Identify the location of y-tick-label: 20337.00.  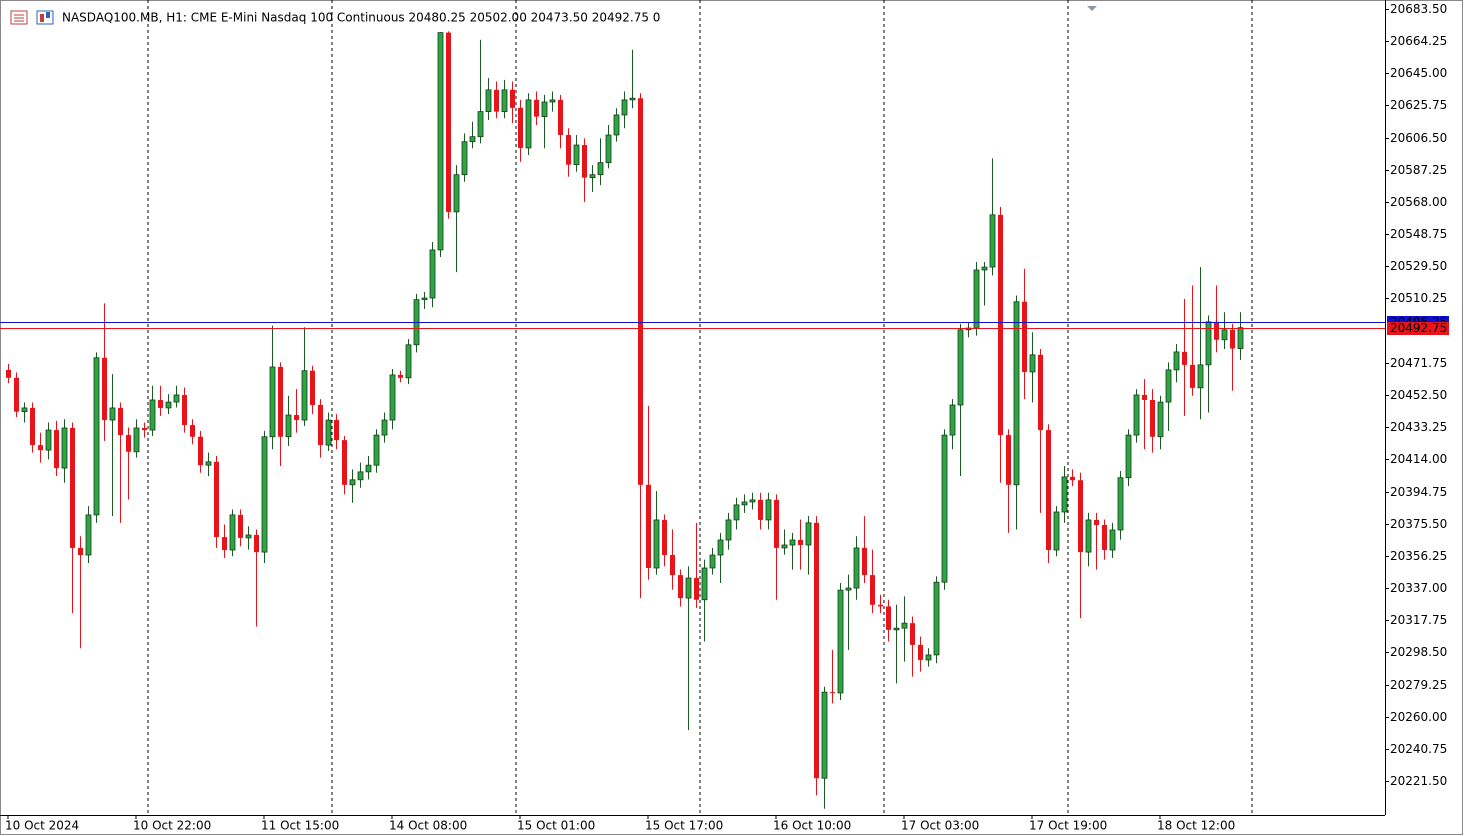
(1418, 588).